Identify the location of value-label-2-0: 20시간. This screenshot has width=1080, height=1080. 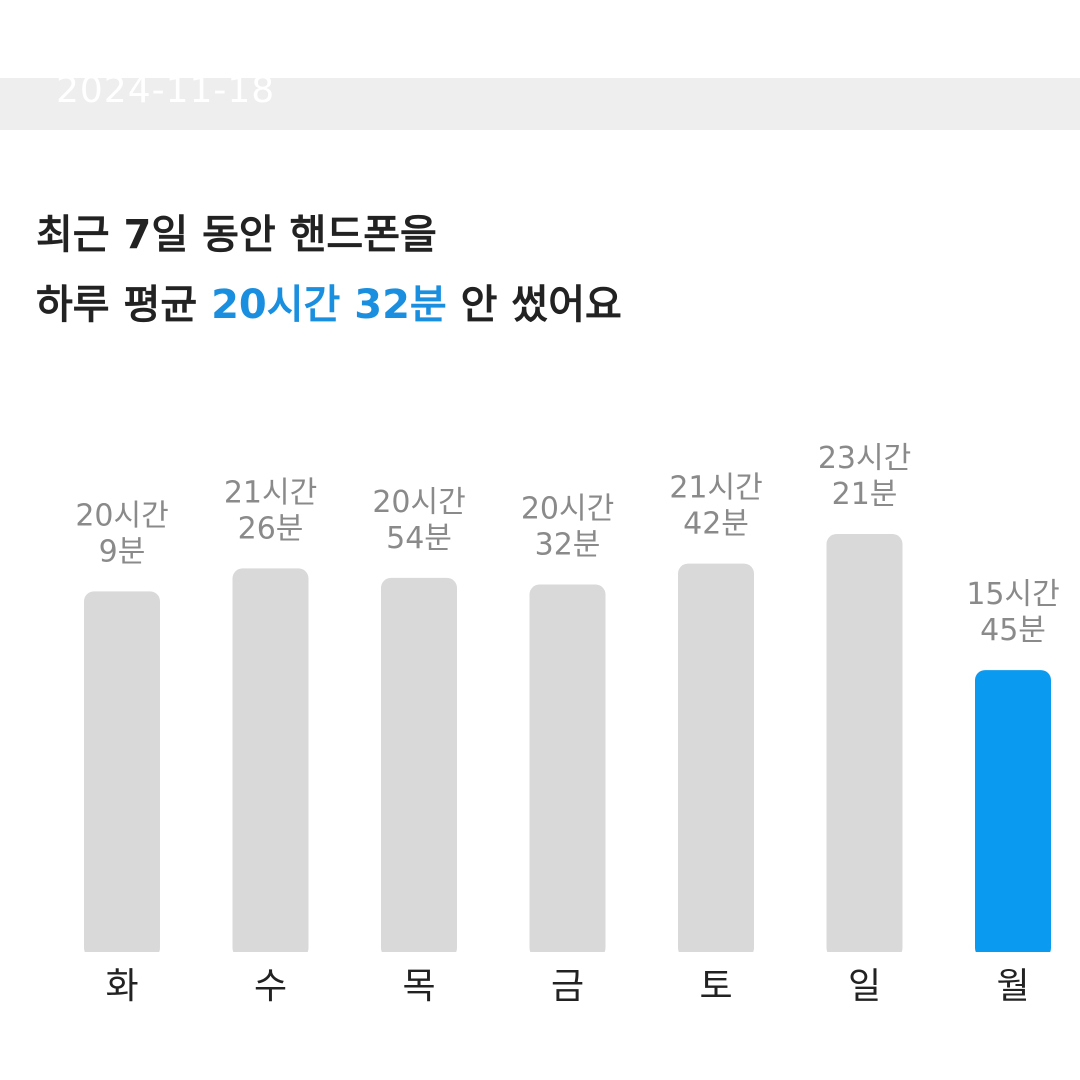
(418, 502).